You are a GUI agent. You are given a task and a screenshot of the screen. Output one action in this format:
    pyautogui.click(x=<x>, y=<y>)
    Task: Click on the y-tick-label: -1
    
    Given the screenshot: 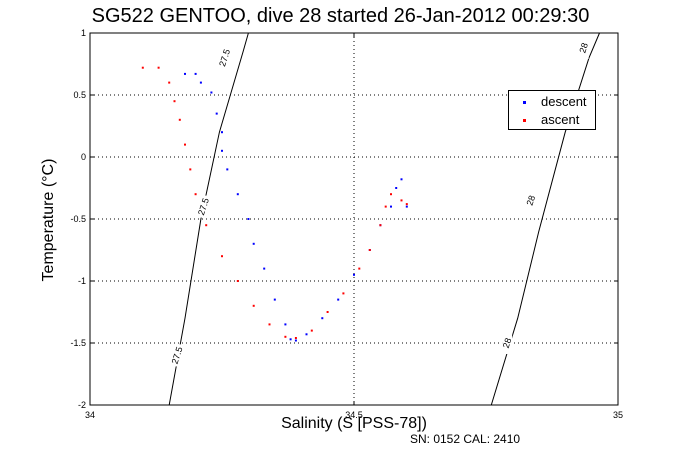 What is the action you would take?
    pyautogui.click(x=82, y=281)
    